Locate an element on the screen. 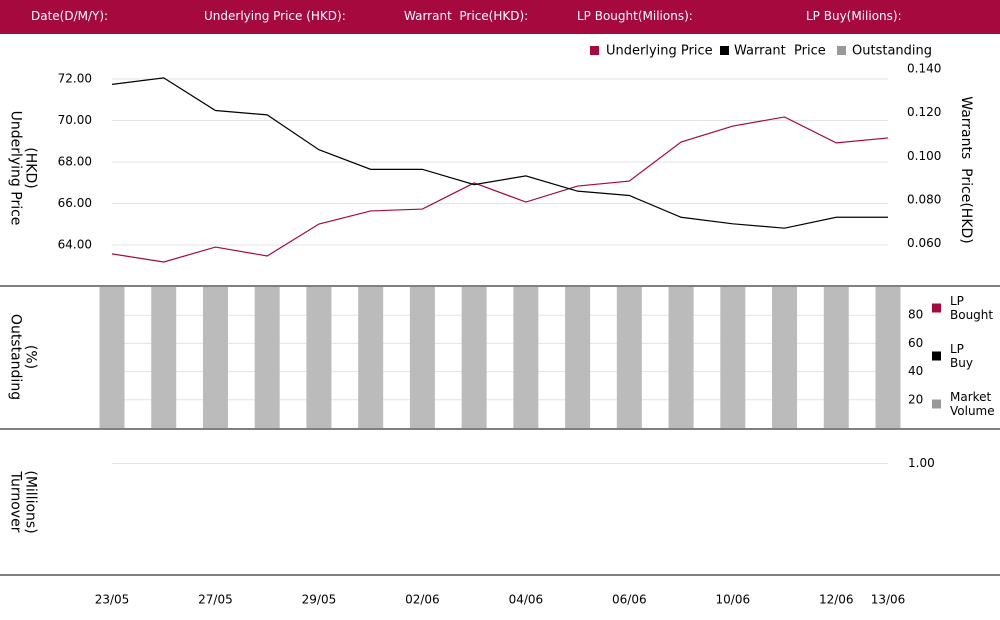 The height and width of the screenshot is (620, 1000). tick-label: 68.00 is located at coordinates (75, 161).